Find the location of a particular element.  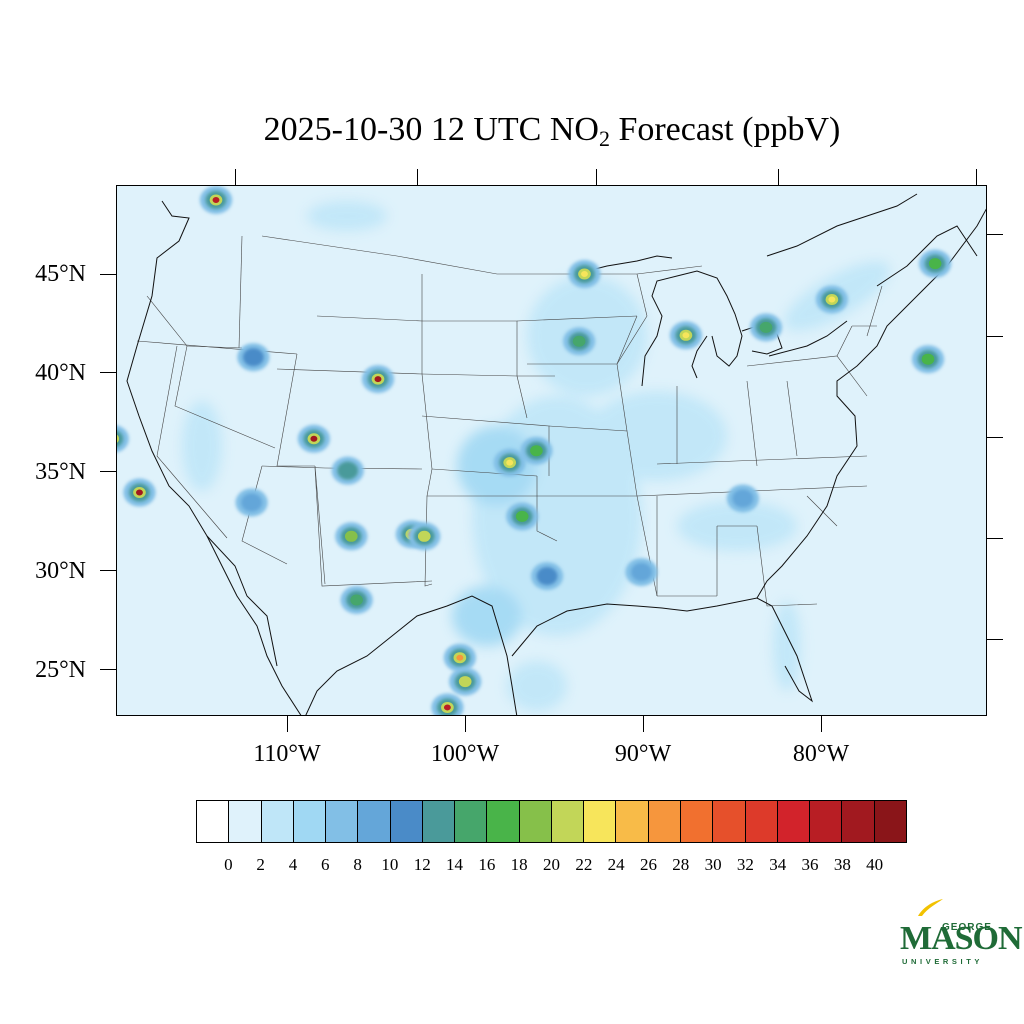

lon-label-90: 90°W is located at coordinates (643, 754).